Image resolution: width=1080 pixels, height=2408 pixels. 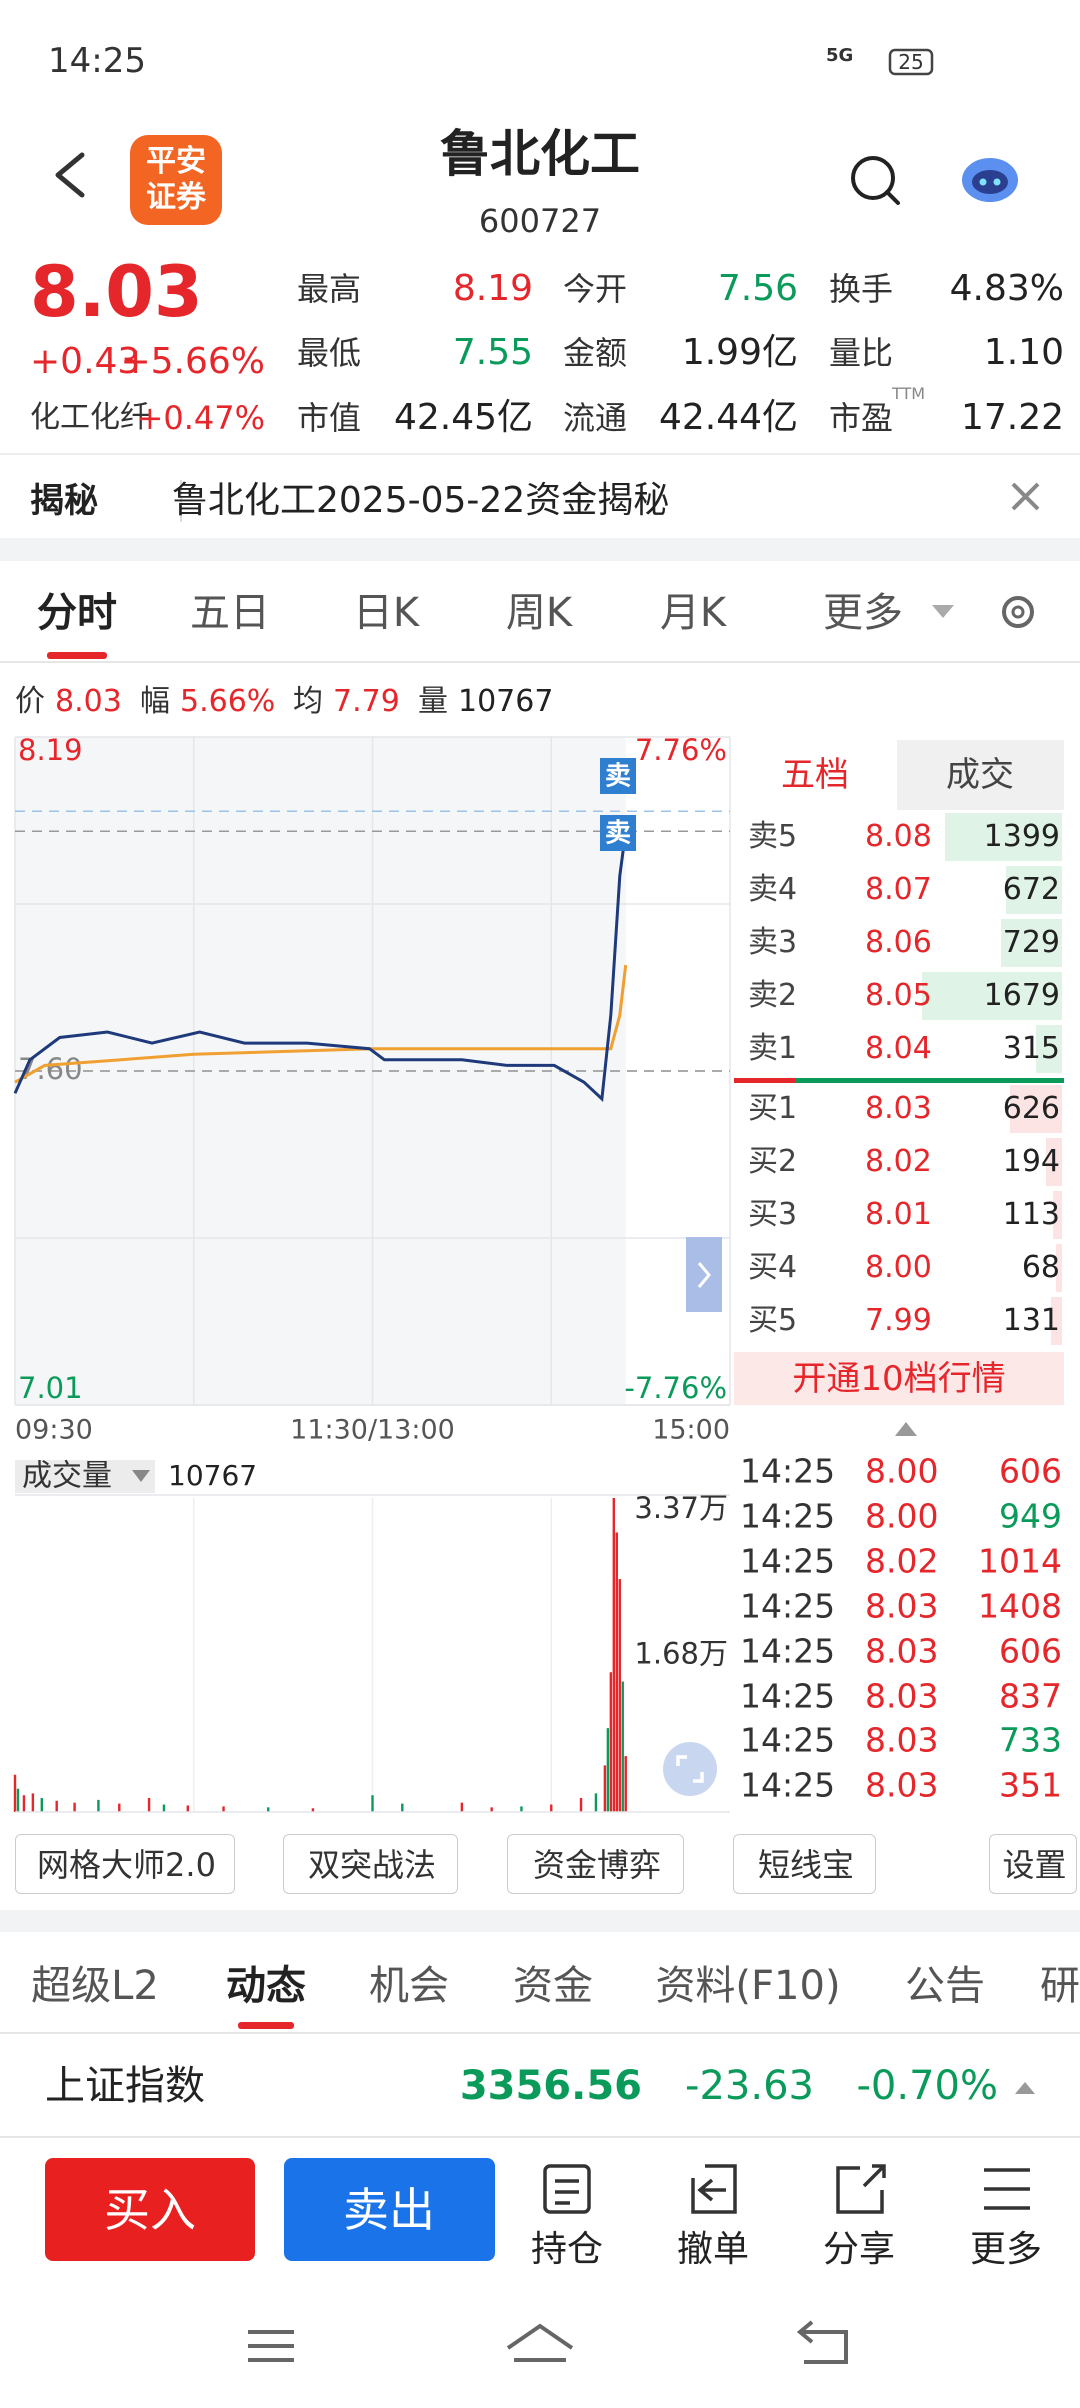 What do you see at coordinates (1006, 2249) in the screenshot?
I see `action-label: 更多` at bounding box center [1006, 2249].